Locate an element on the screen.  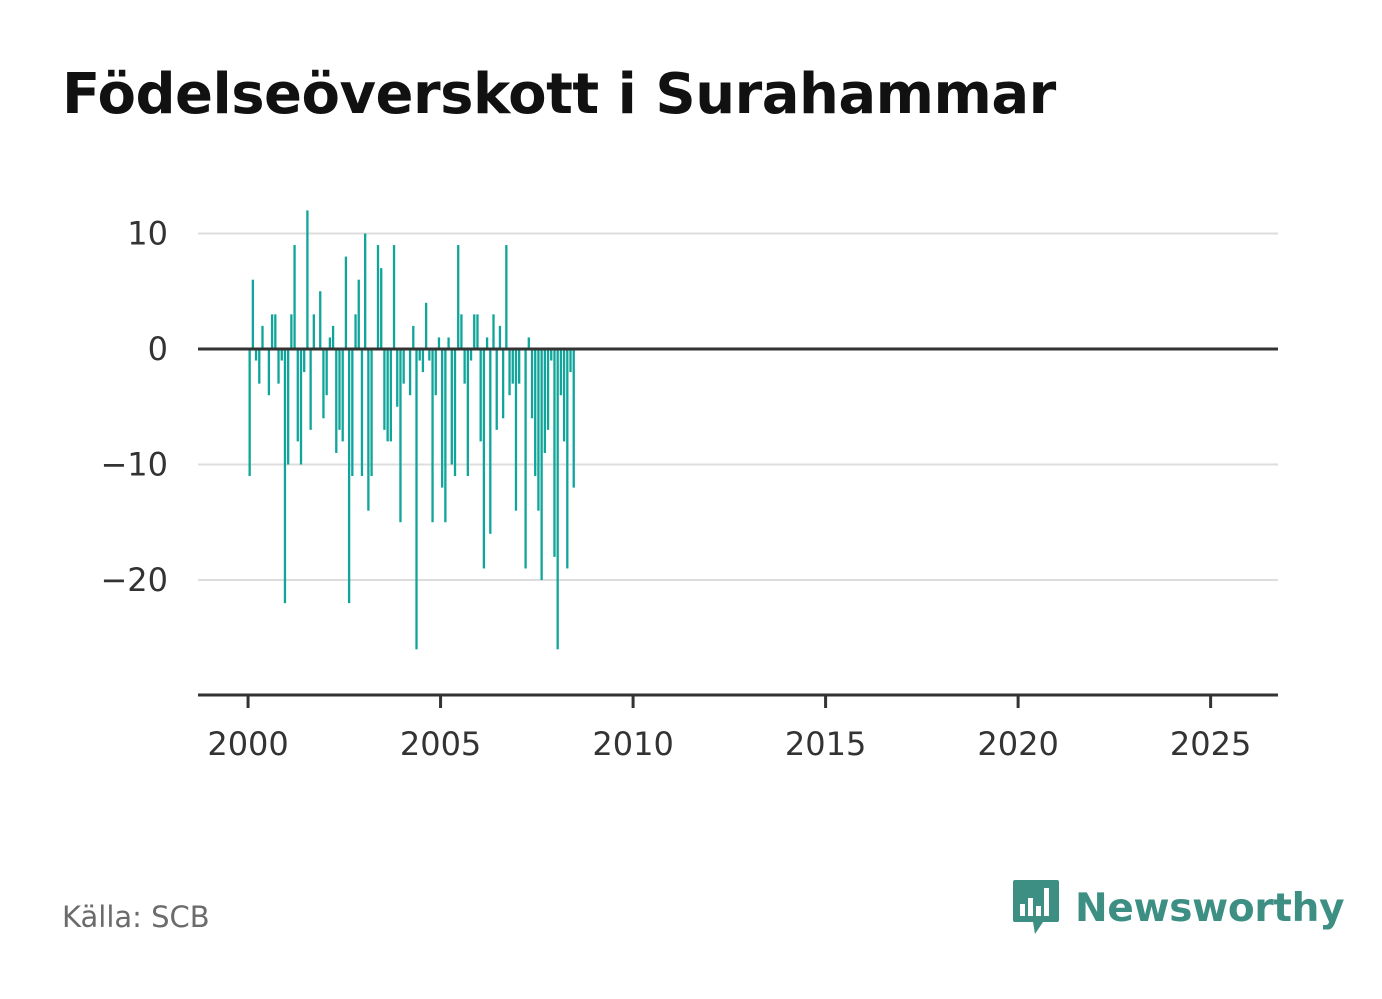
brand-name: Newsworthy is located at coordinates (1210, 908).